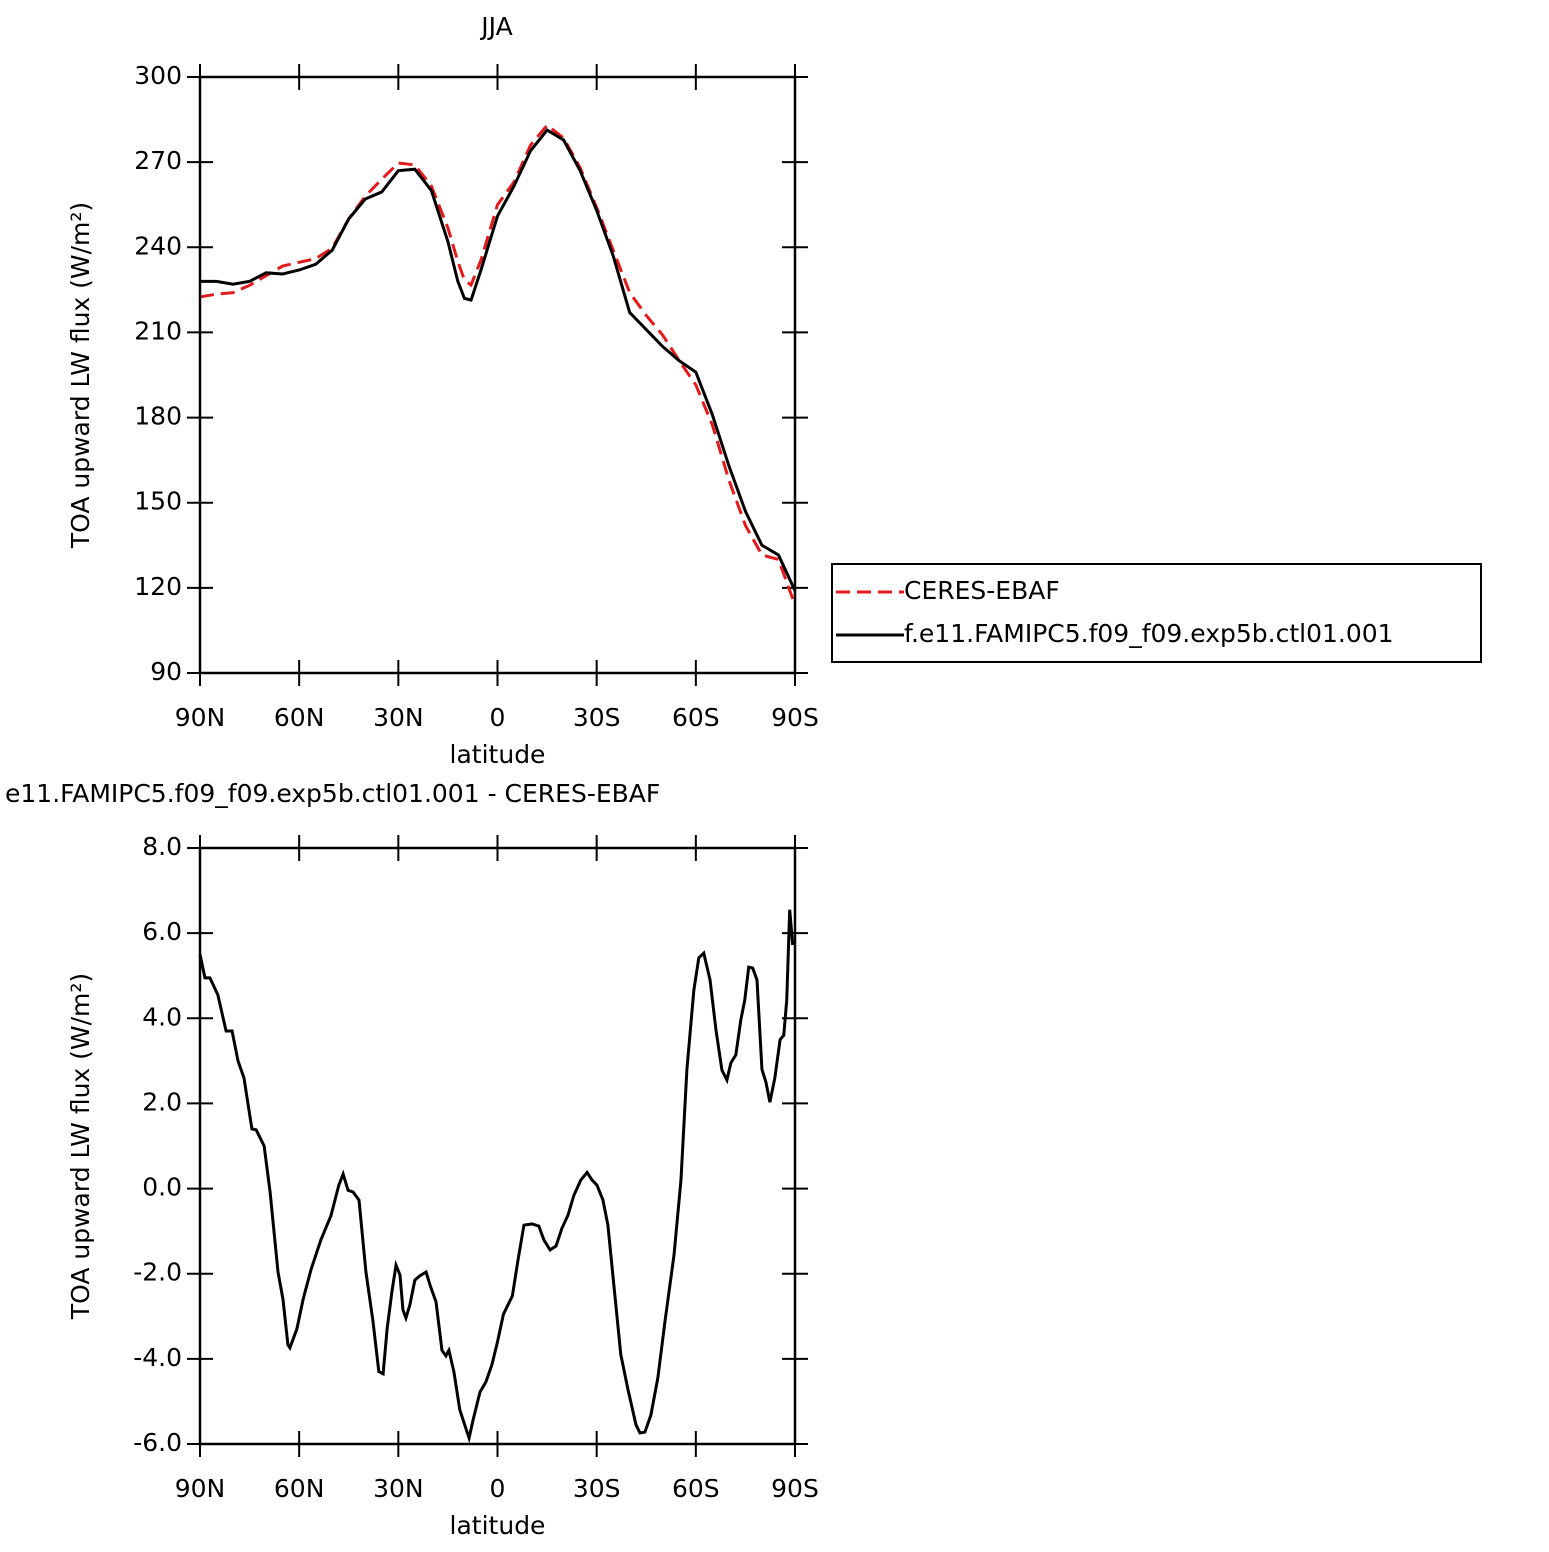 Image resolution: width=1549 pixels, height=1552 pixels. What do you see at coordinates (158, 330) in the screenshot?
I see `y-tick-label: 210` at bounding box center [158, 330].